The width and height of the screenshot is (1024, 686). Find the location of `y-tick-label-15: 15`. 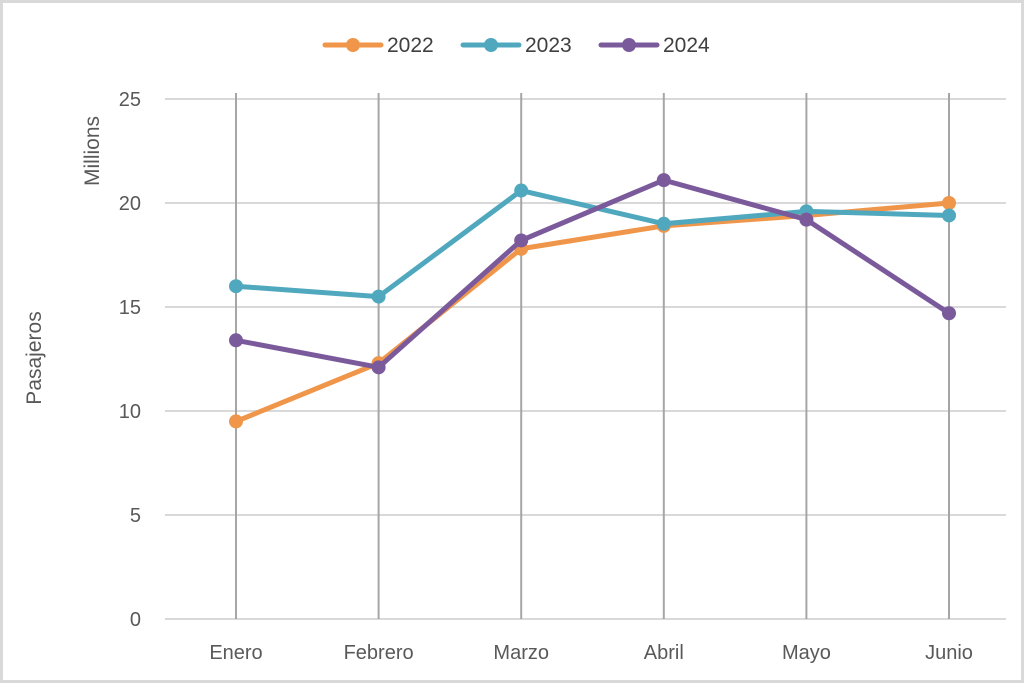

y-tick-label-15: 15 is located at coordinates (130, 308).